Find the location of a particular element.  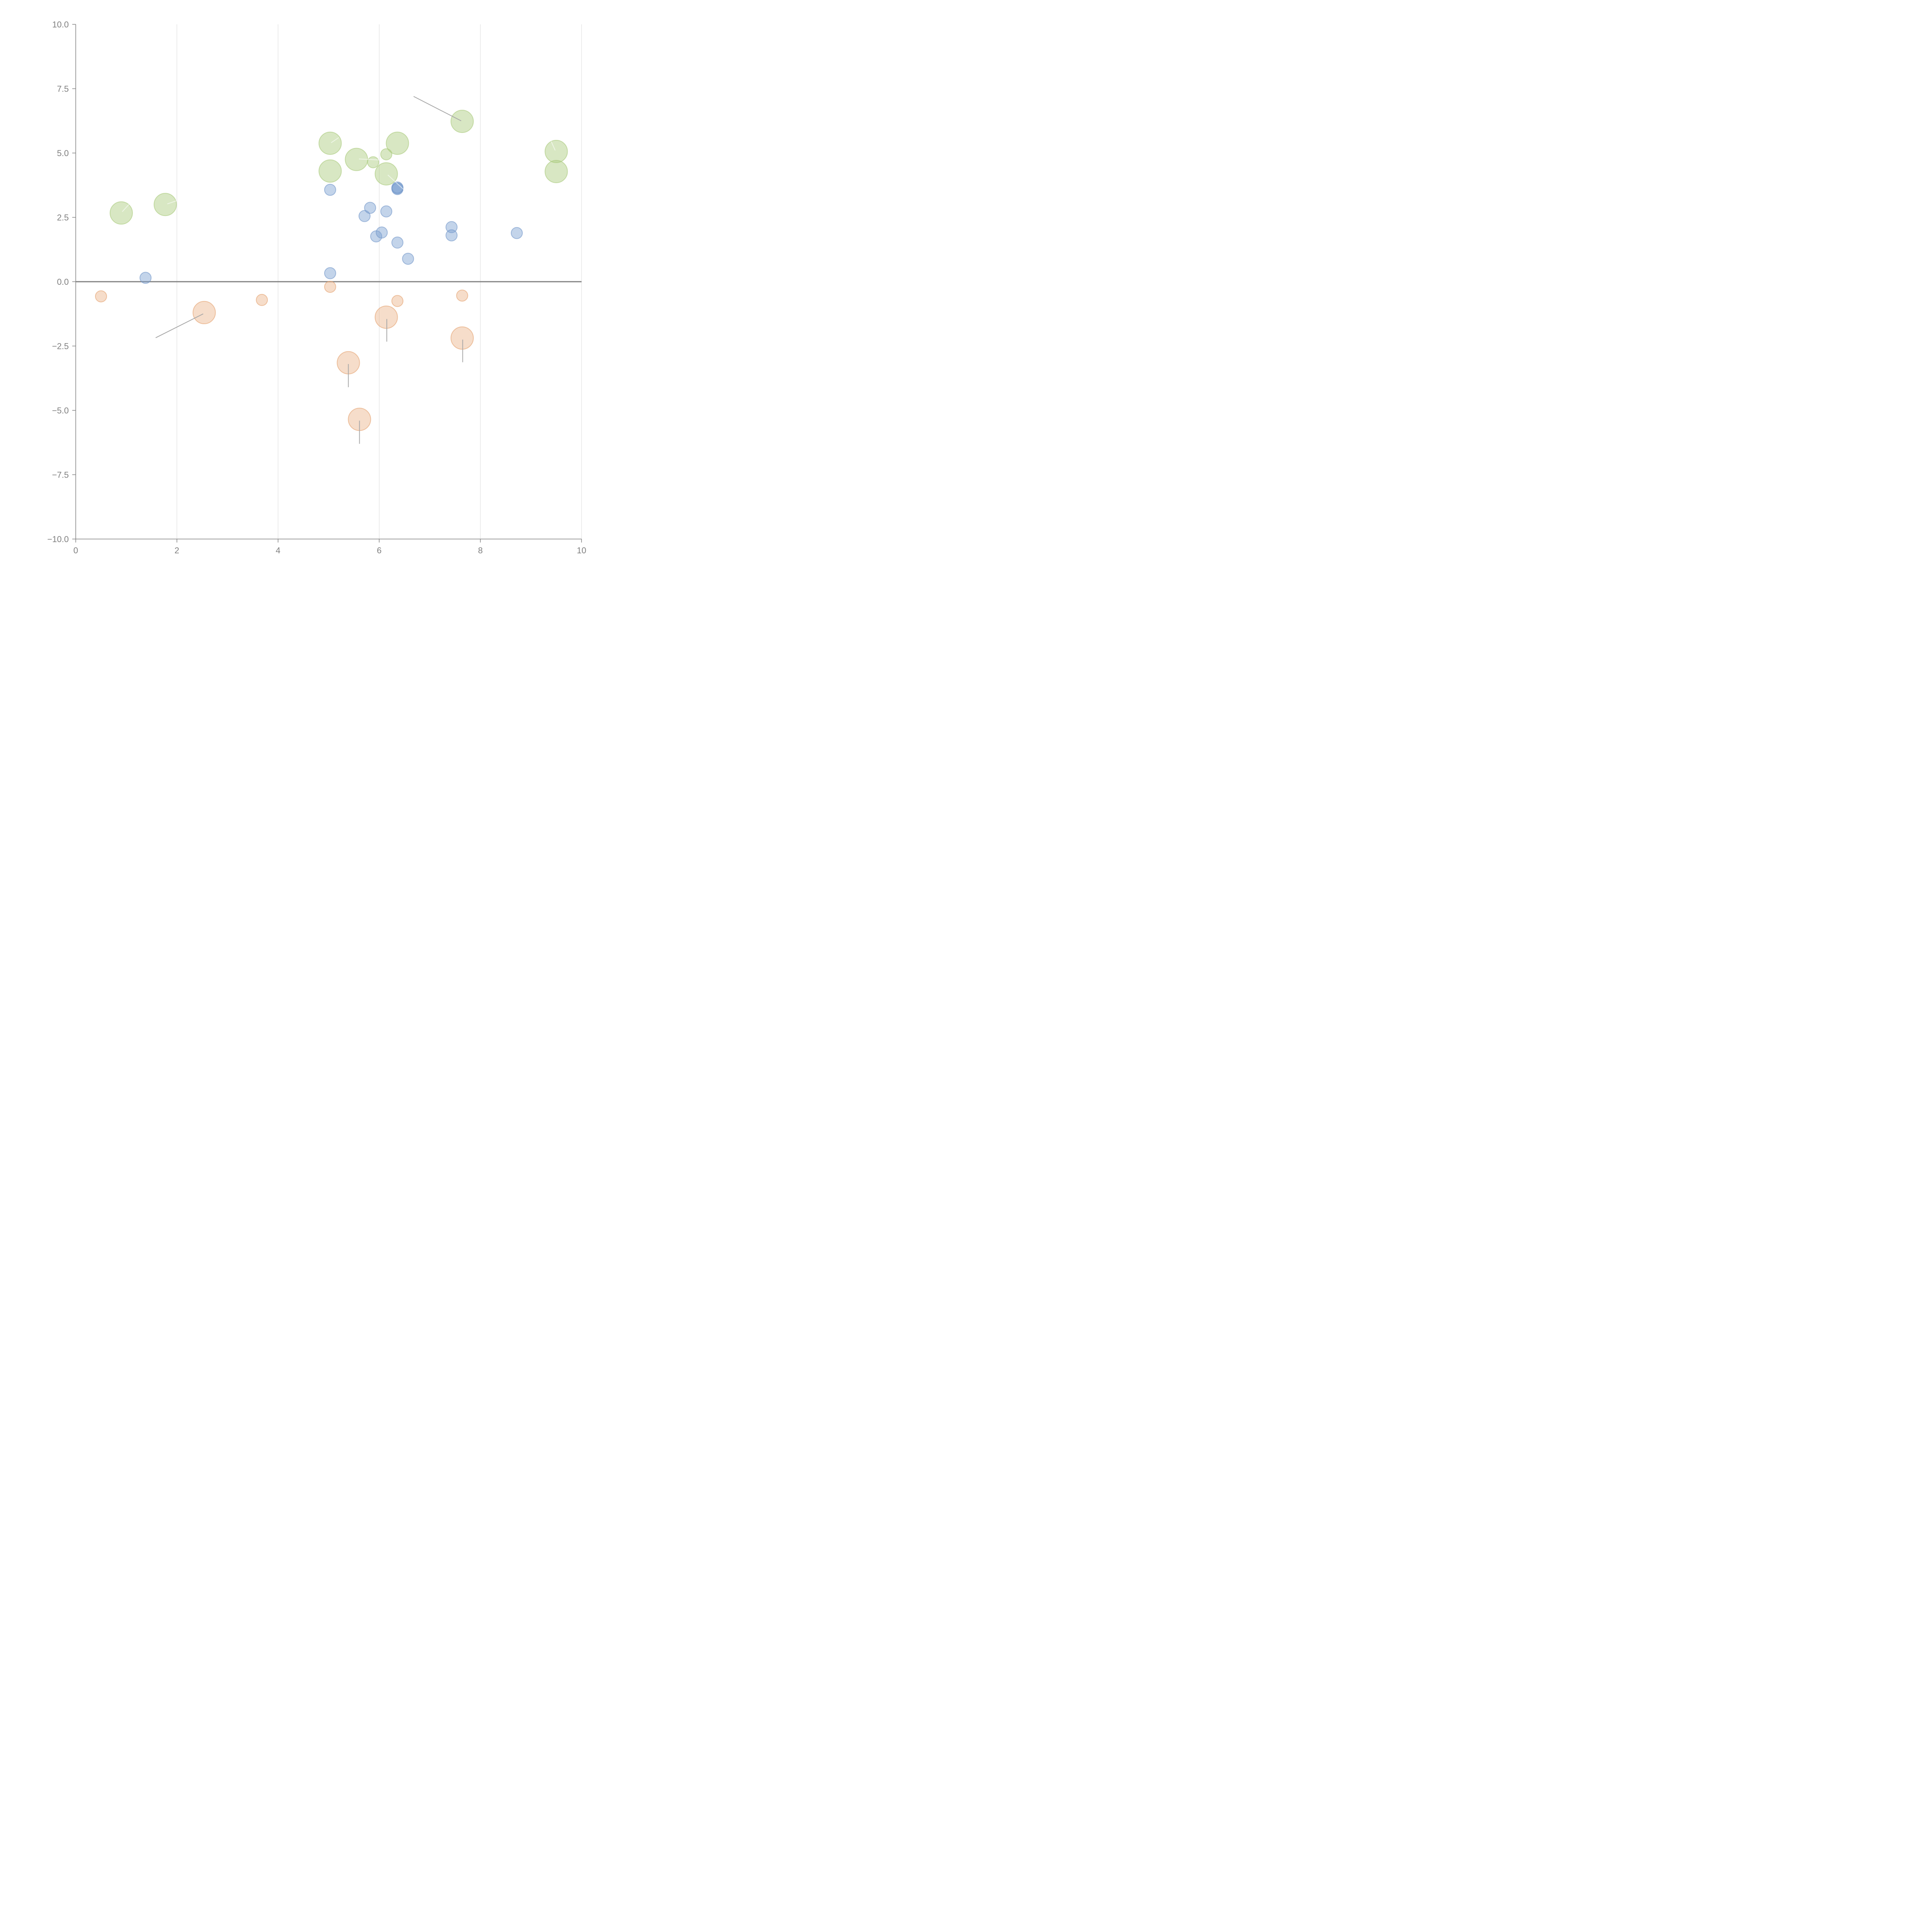

y-tick-label: 5.0 is located at coordinates (63, 153).